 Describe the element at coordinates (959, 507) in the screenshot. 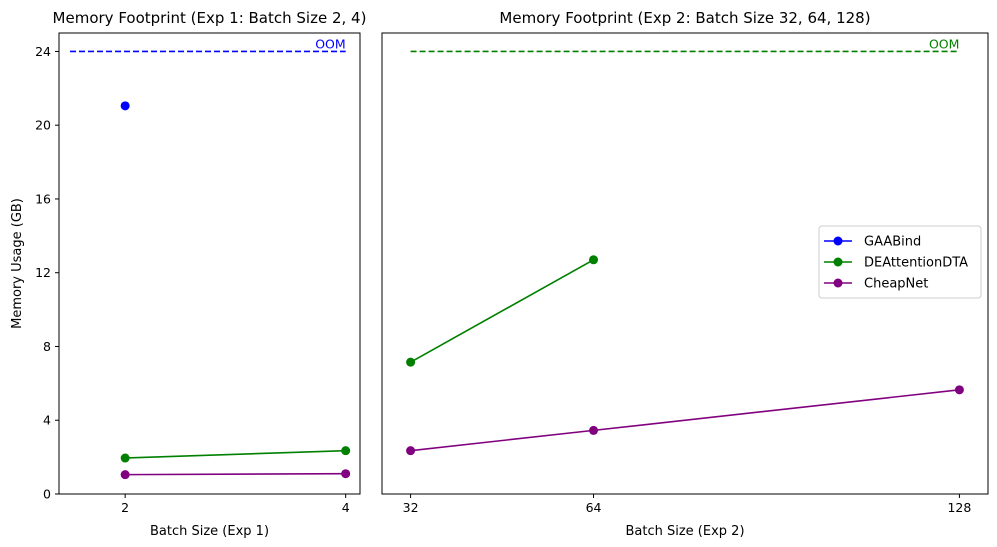

I see `x-tick-label: 128` at that location.